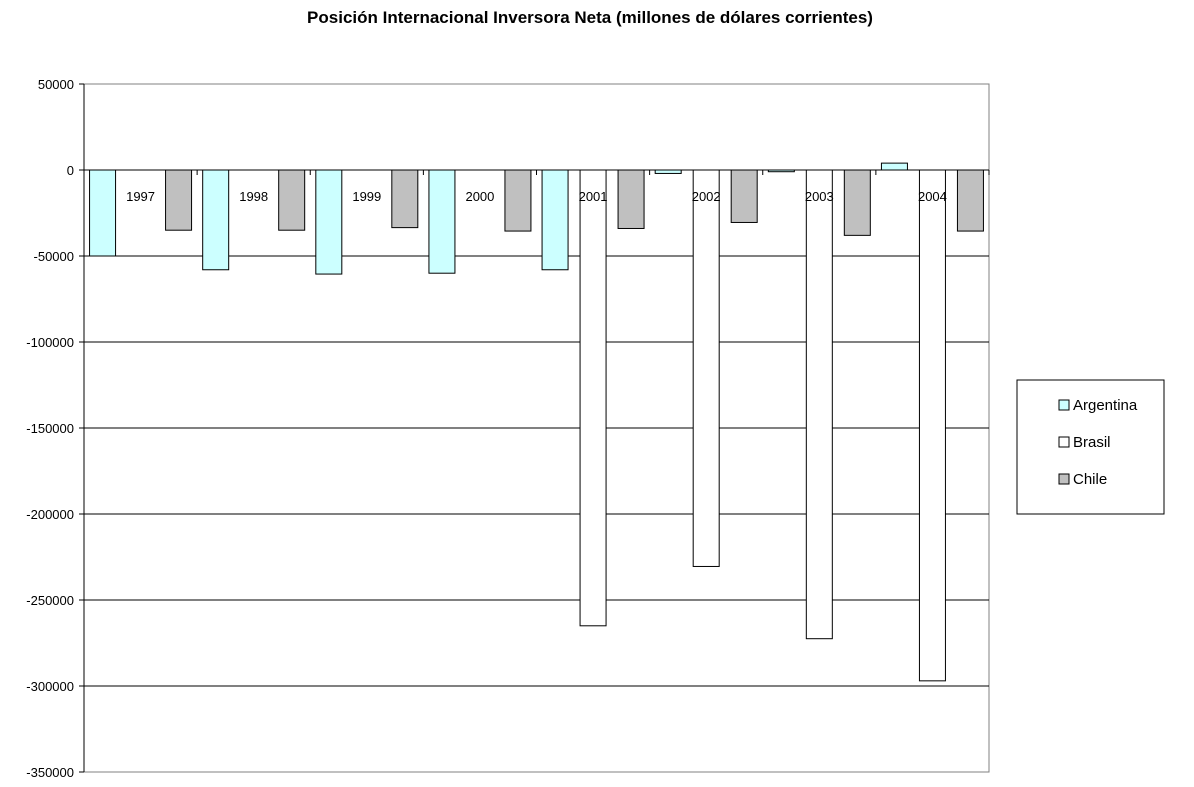 The image size is (1194, 787). I want to click on y-tick-label: -300000, so click(50, 686).